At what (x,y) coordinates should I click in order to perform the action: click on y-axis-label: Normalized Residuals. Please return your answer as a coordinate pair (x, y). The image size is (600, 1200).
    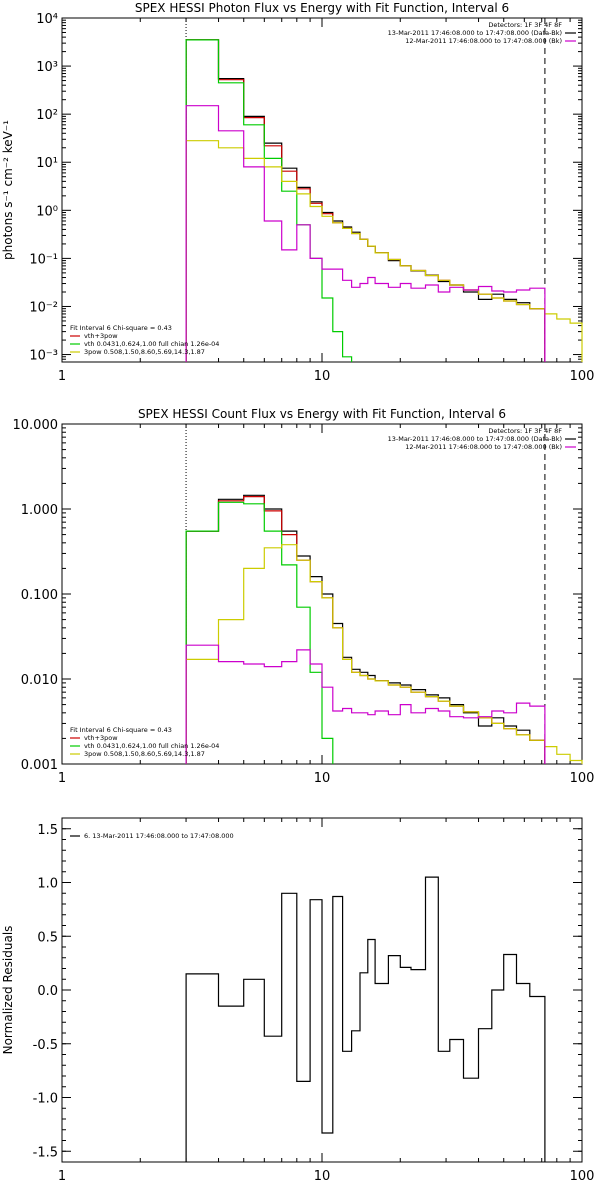
    Looking at the image, I should click on (8, 990).